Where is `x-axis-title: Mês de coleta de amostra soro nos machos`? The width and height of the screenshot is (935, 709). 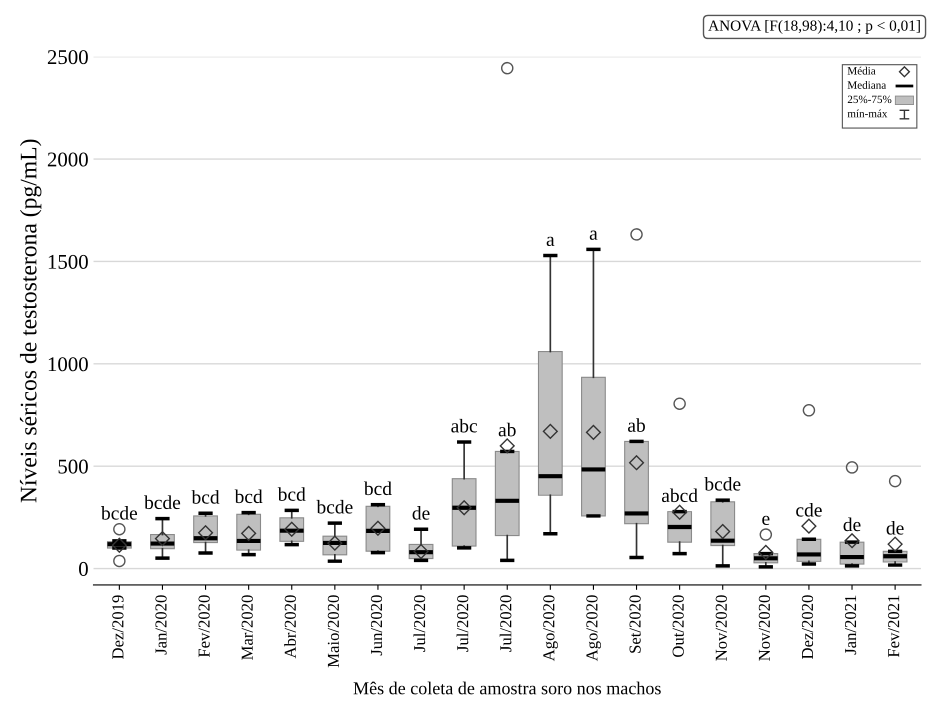
x-axis-title: Mês de coleta de amostra soro nos machos is located at coordinates (507, 688).